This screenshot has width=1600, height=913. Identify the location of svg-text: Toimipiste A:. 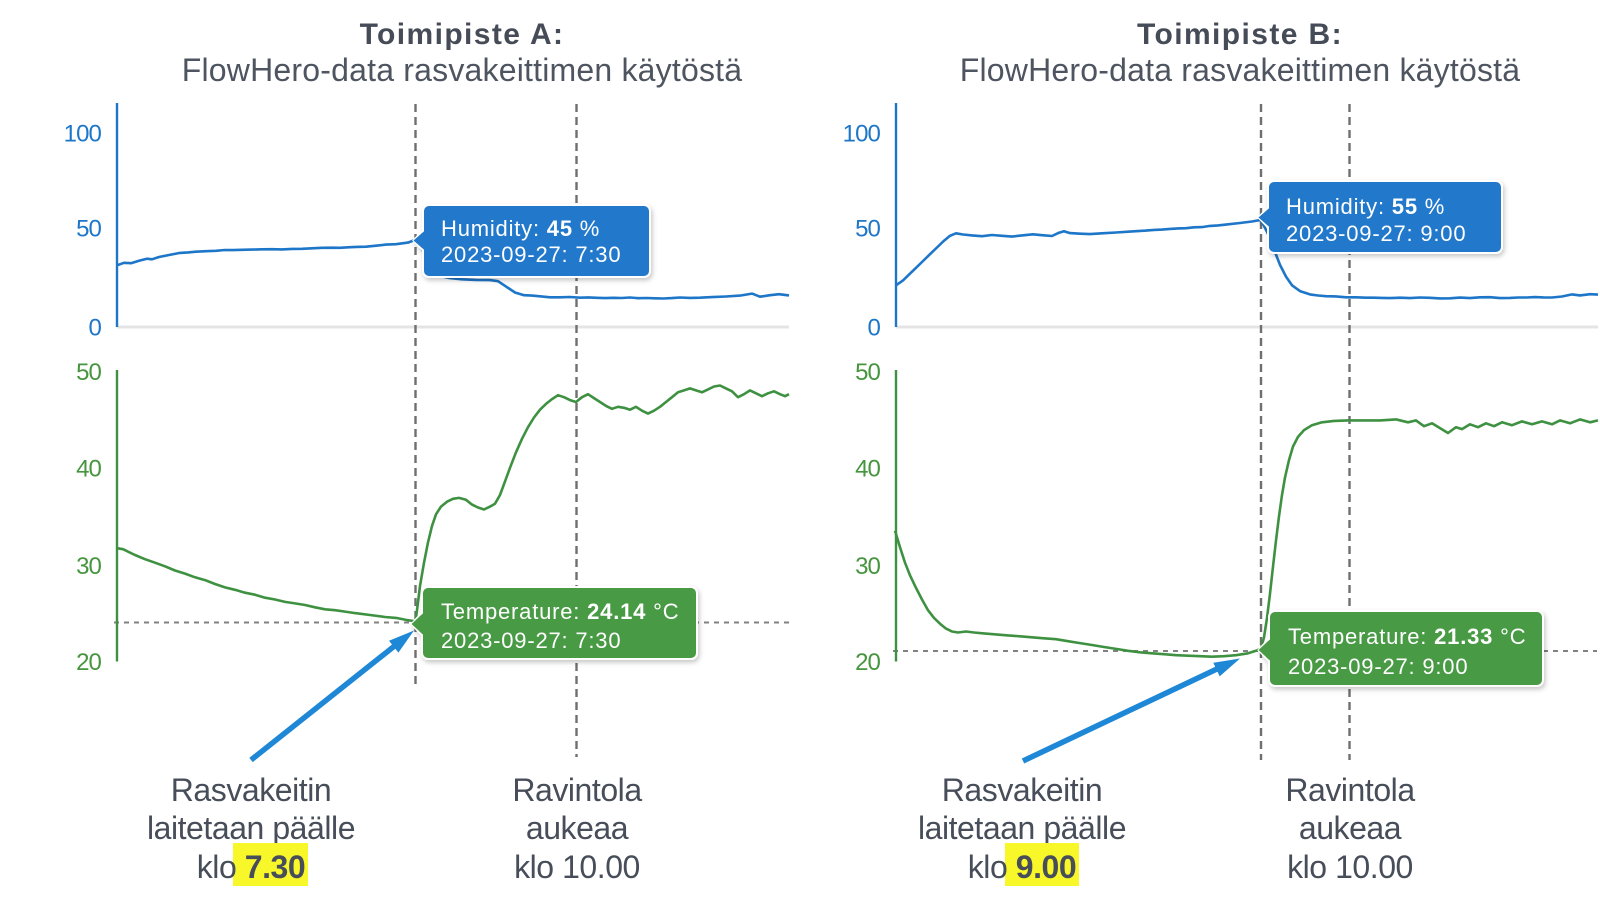
(462, 34).